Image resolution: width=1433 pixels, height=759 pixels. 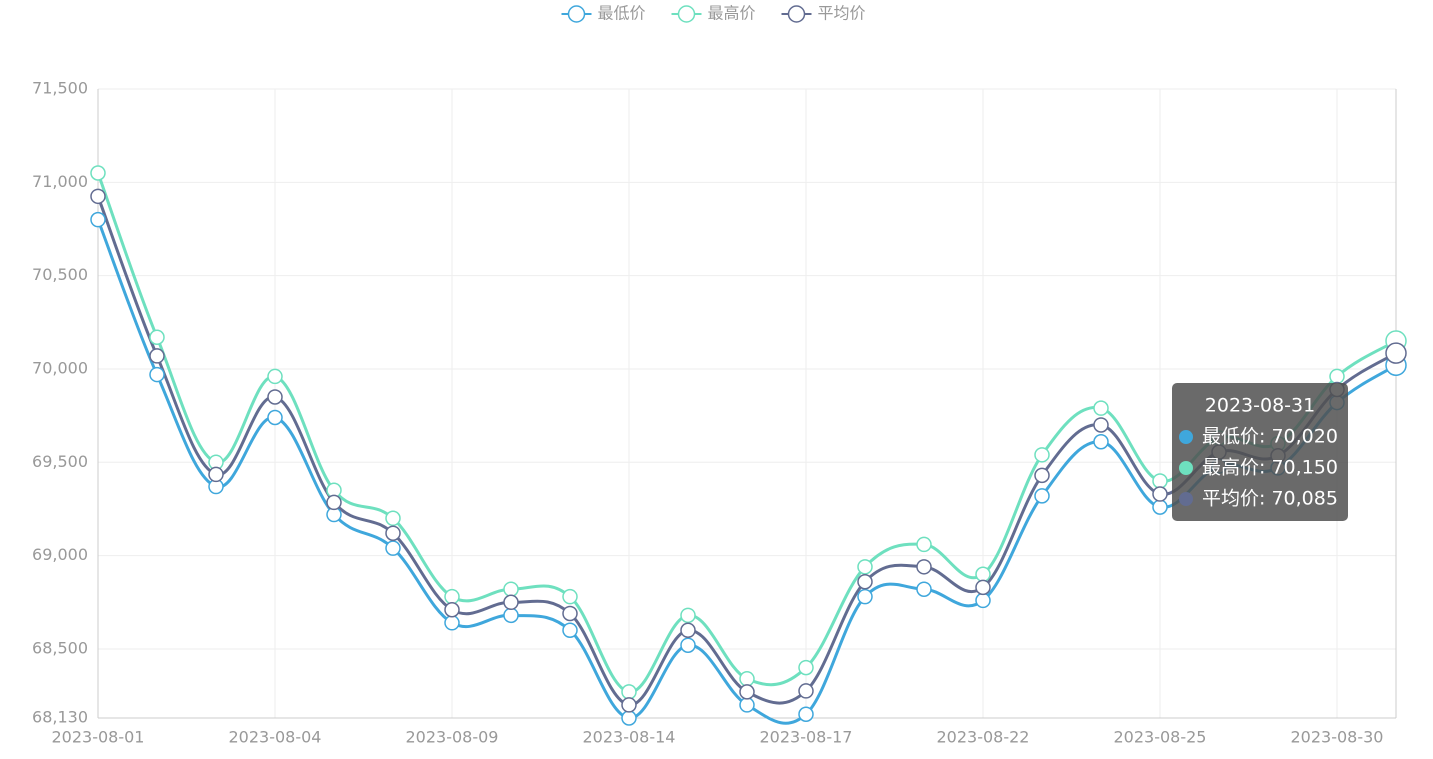 I want to click on tooltip-row: 最高价: 70,150, so click(x=1270, y=468).